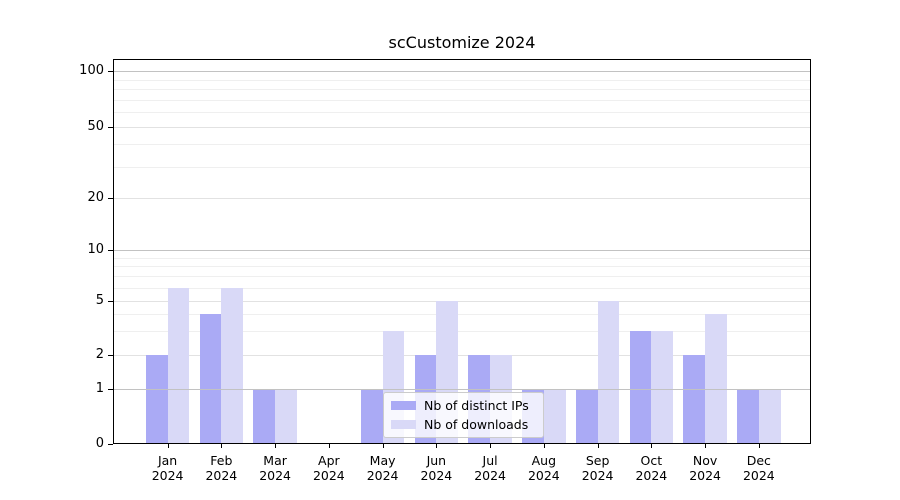  Describe the element at coordinates (99, 300) in the screenshot. I see `y-tick-label: 5` at that location.